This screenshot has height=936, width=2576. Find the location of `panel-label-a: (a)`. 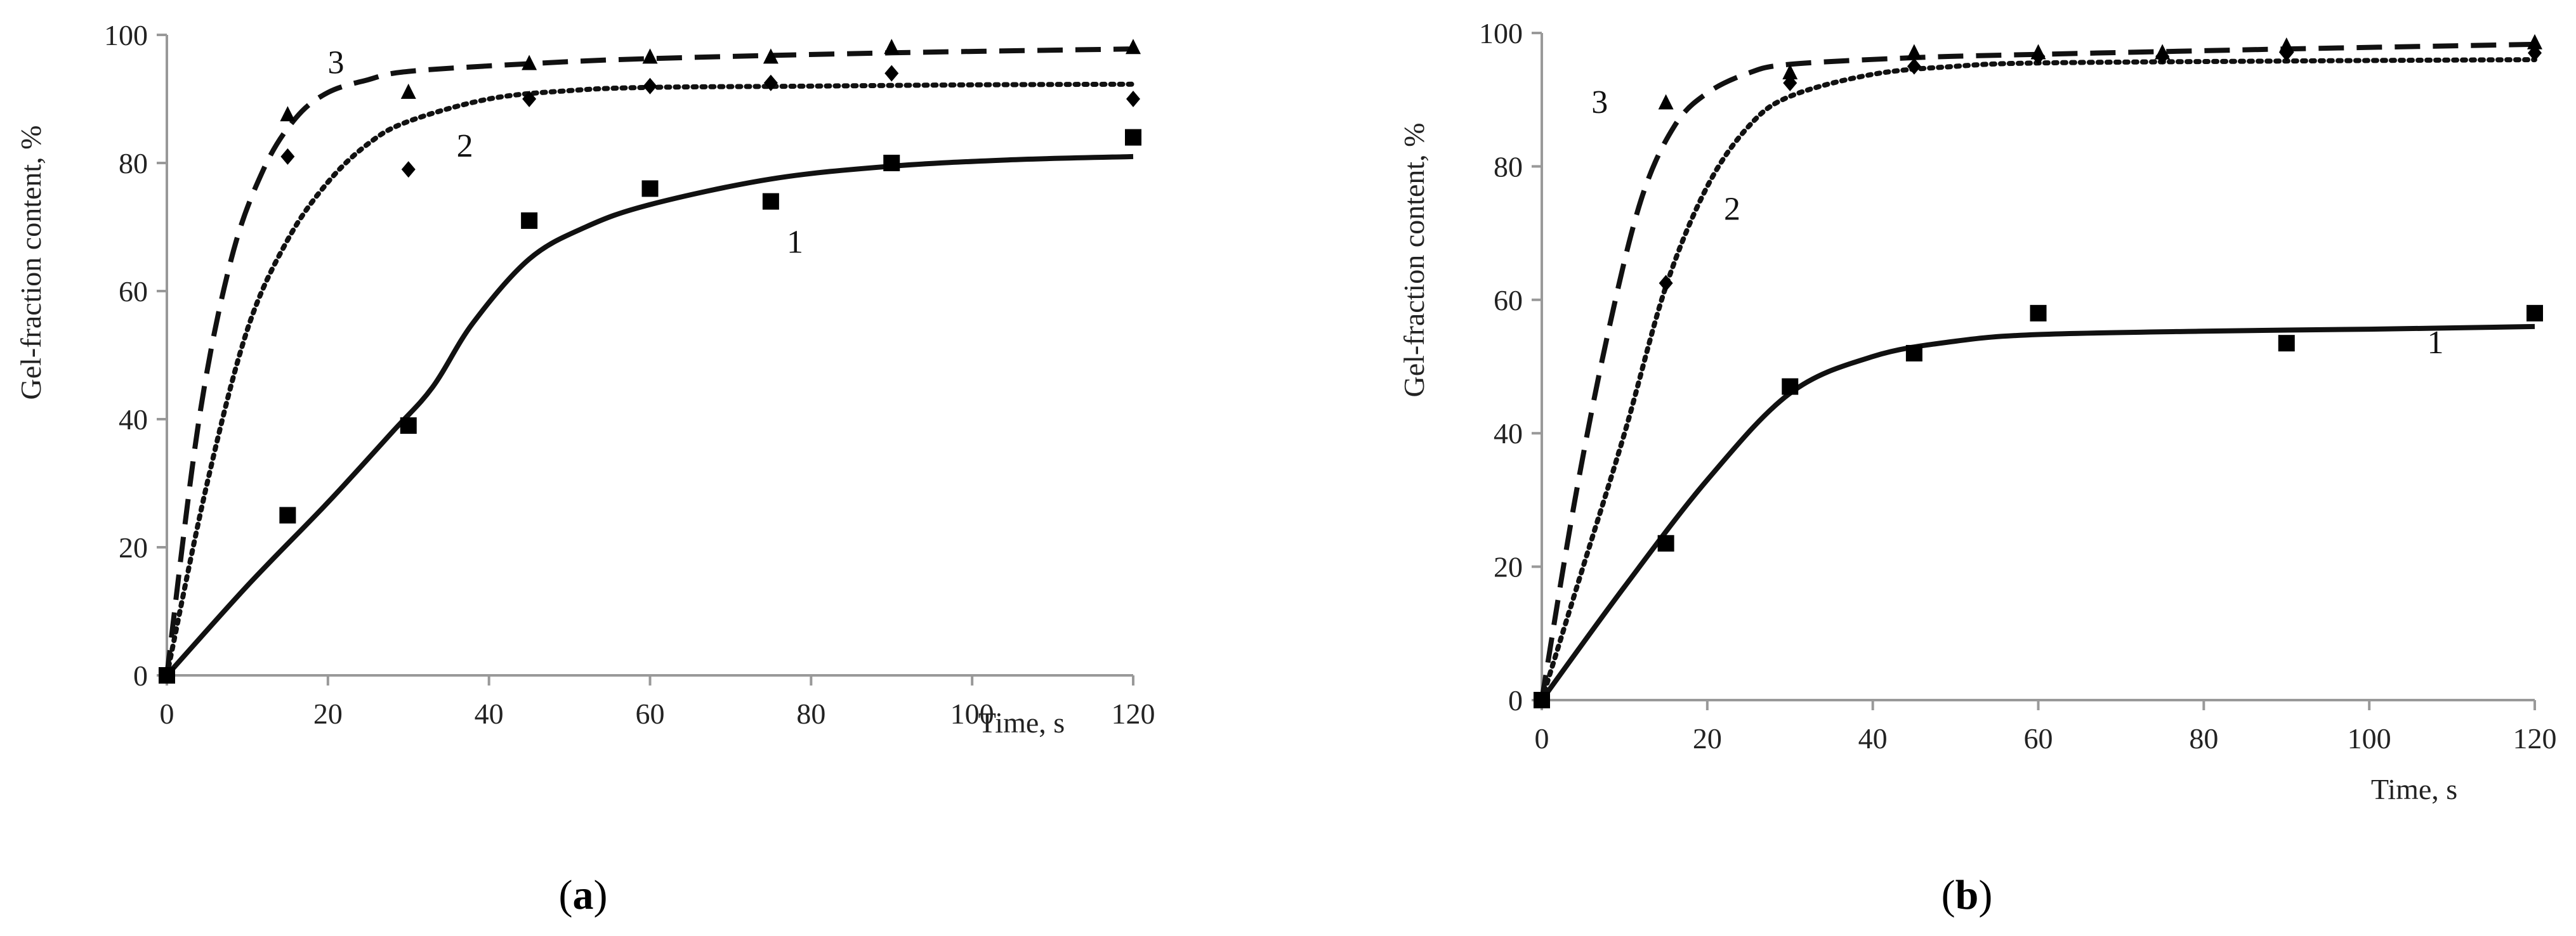

panel-label-a: (a) is located at coordinates (583, 895).